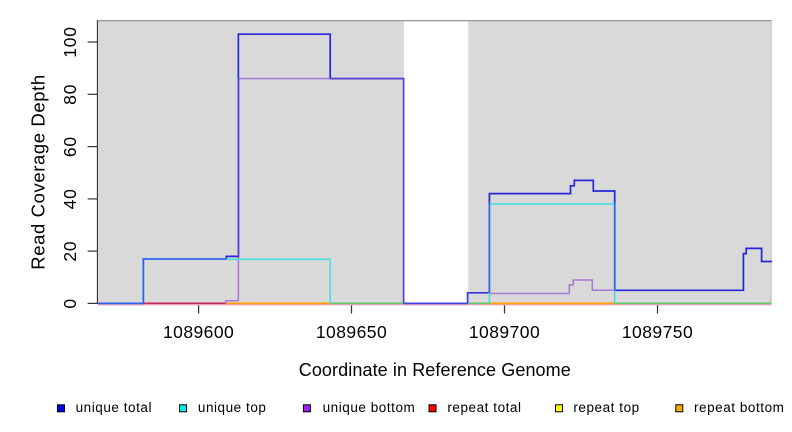 The image size is (792, 432). What do you see at coordinates (435, 370) in the screenshot?
I see `svg-text: Coordinate in Reference Genome` at bounding box center [435, 370].